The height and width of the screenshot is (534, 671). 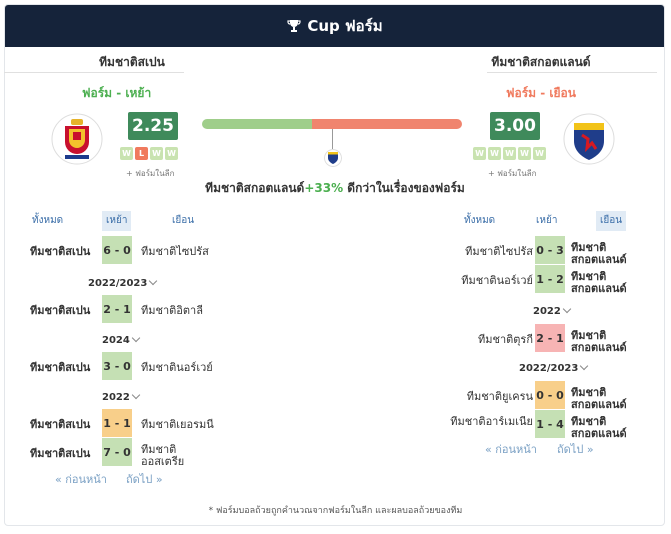 What do you see at coordinates (171, 153) in the screenshot?
I see `left-form-pill-4: W` at bounding box center [171, 153].